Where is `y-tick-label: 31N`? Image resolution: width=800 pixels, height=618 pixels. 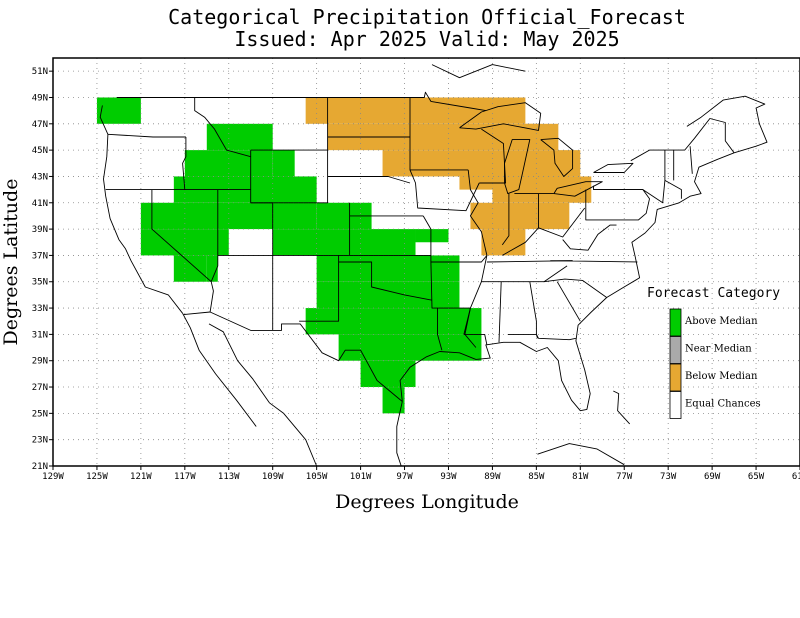 y-tick-label: 31N is located at coordinates (40, 335).